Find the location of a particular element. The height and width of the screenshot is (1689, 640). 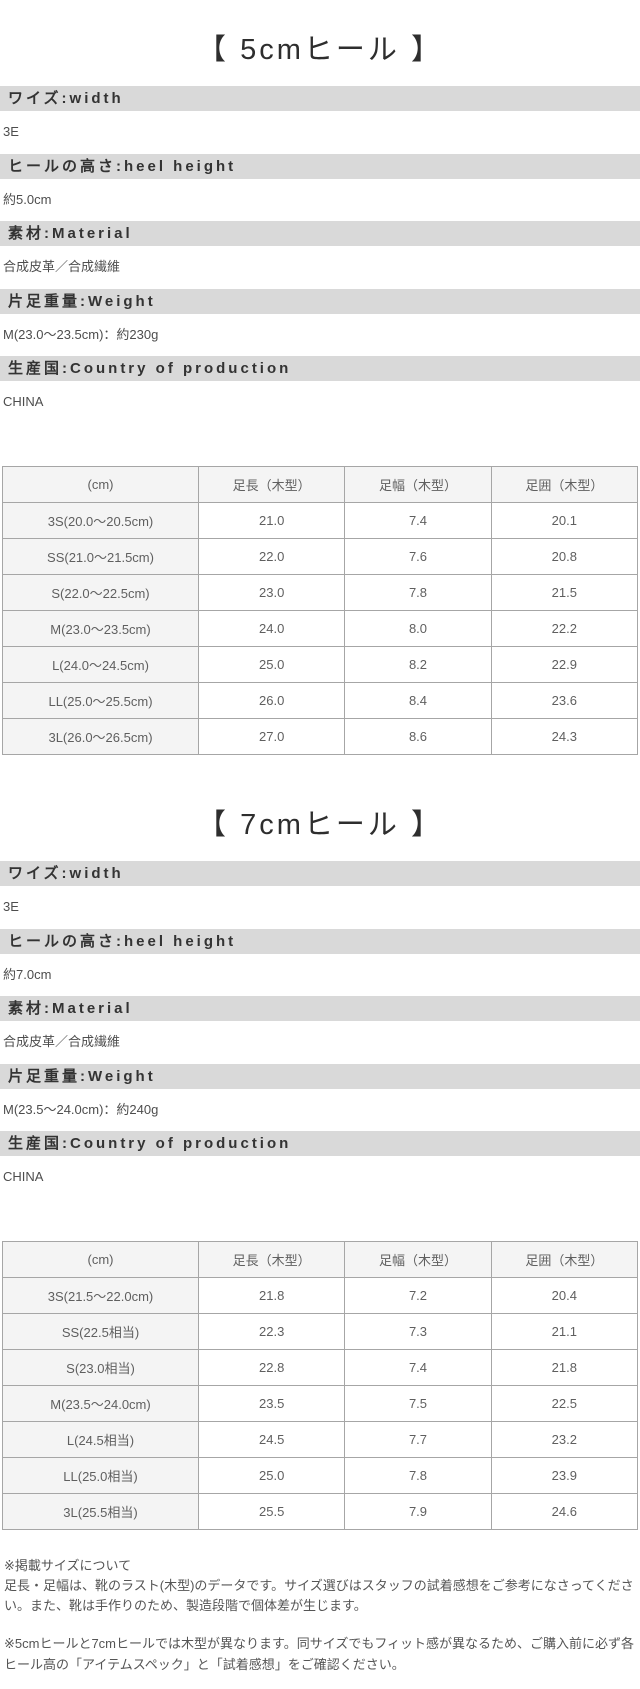

table-row: 3L(26.0〜26.5cm) 27.0 8.6 24.3 is located at coordinates (320, 736).